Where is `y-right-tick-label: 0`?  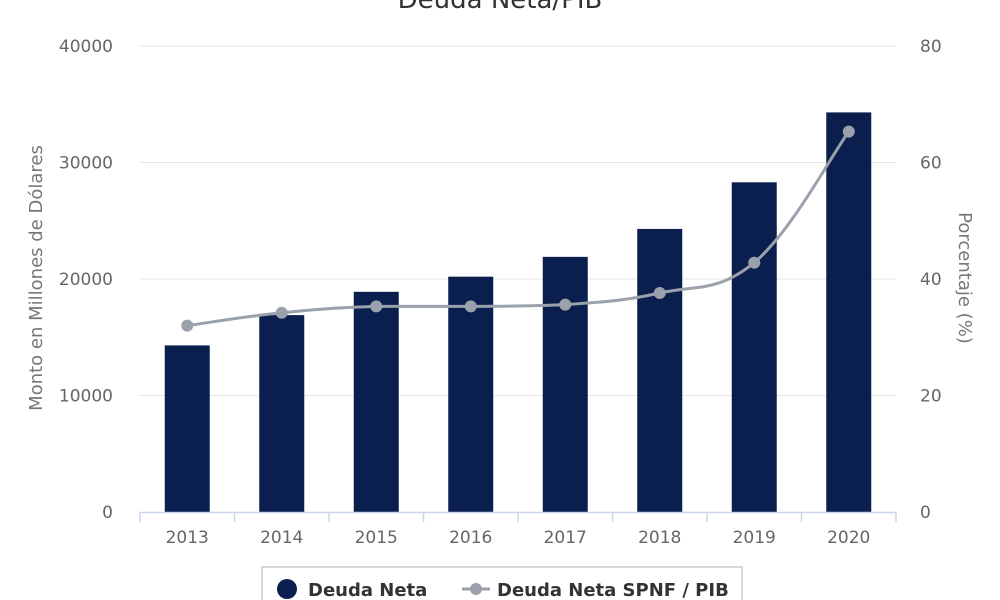 y-right-tick-label: 0 is located at coordinates (925, 513).